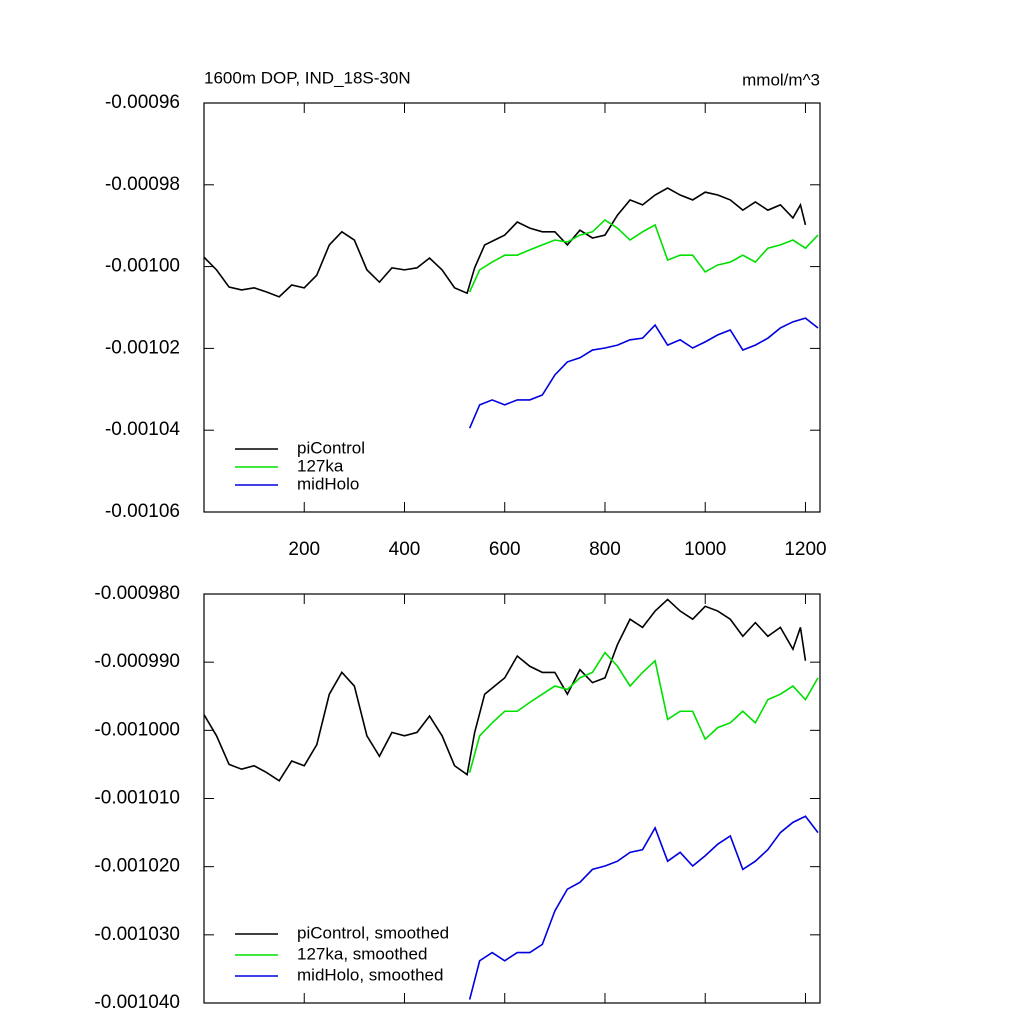 This screenshot has height=1024, width=1024. Describe the element at coordinates (331, 447) in the screenshot. I see `legend-label: piControl` at that location.